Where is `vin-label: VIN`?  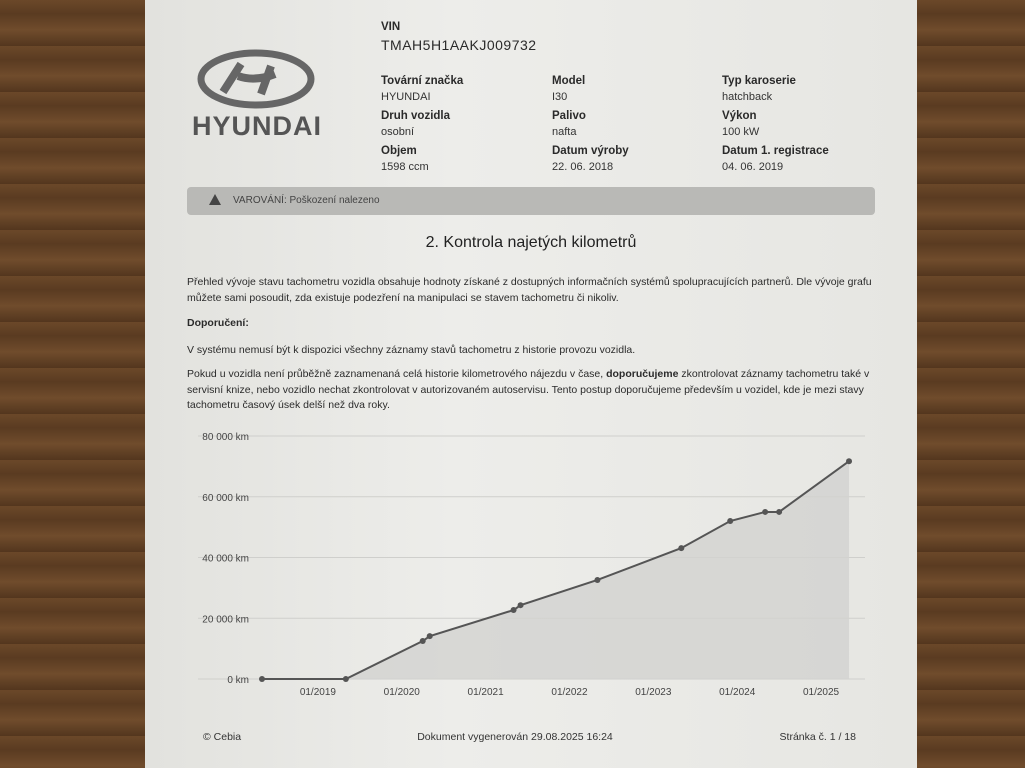
vin-label: VIN is located at coordinates (391, 27).